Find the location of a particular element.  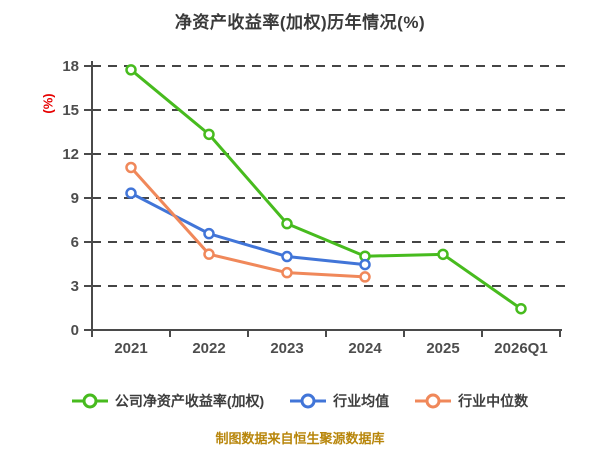

chart-title: 净资产收益率(加权)历年情况(%) is located at coordinates (300, 22).